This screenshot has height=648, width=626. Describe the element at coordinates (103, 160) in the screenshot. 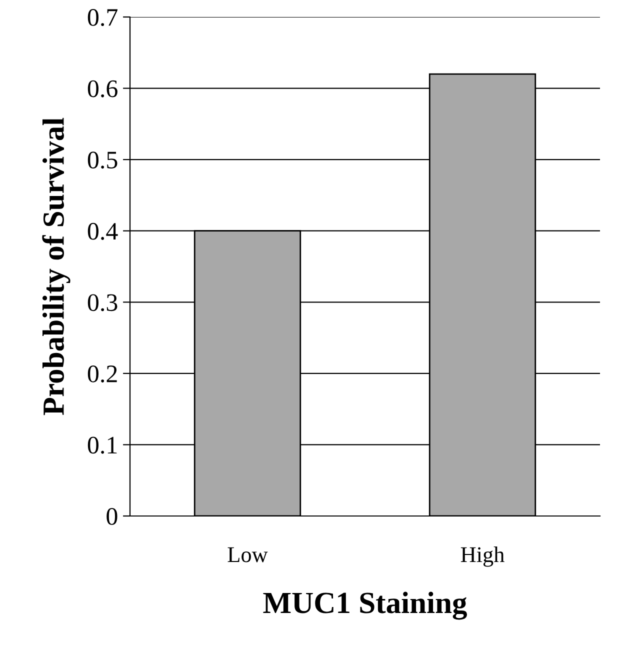

I see `y-tick-label: 0.5` at that location.